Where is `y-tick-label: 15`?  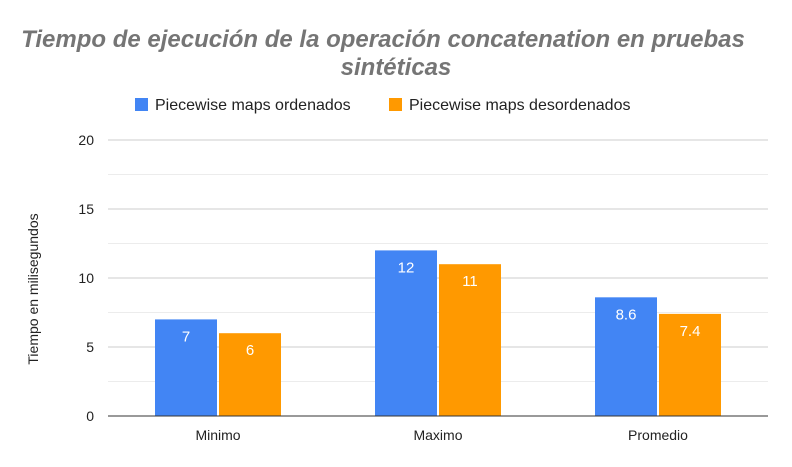
y-tick-label: 15 is located at coordinates (86, 209).